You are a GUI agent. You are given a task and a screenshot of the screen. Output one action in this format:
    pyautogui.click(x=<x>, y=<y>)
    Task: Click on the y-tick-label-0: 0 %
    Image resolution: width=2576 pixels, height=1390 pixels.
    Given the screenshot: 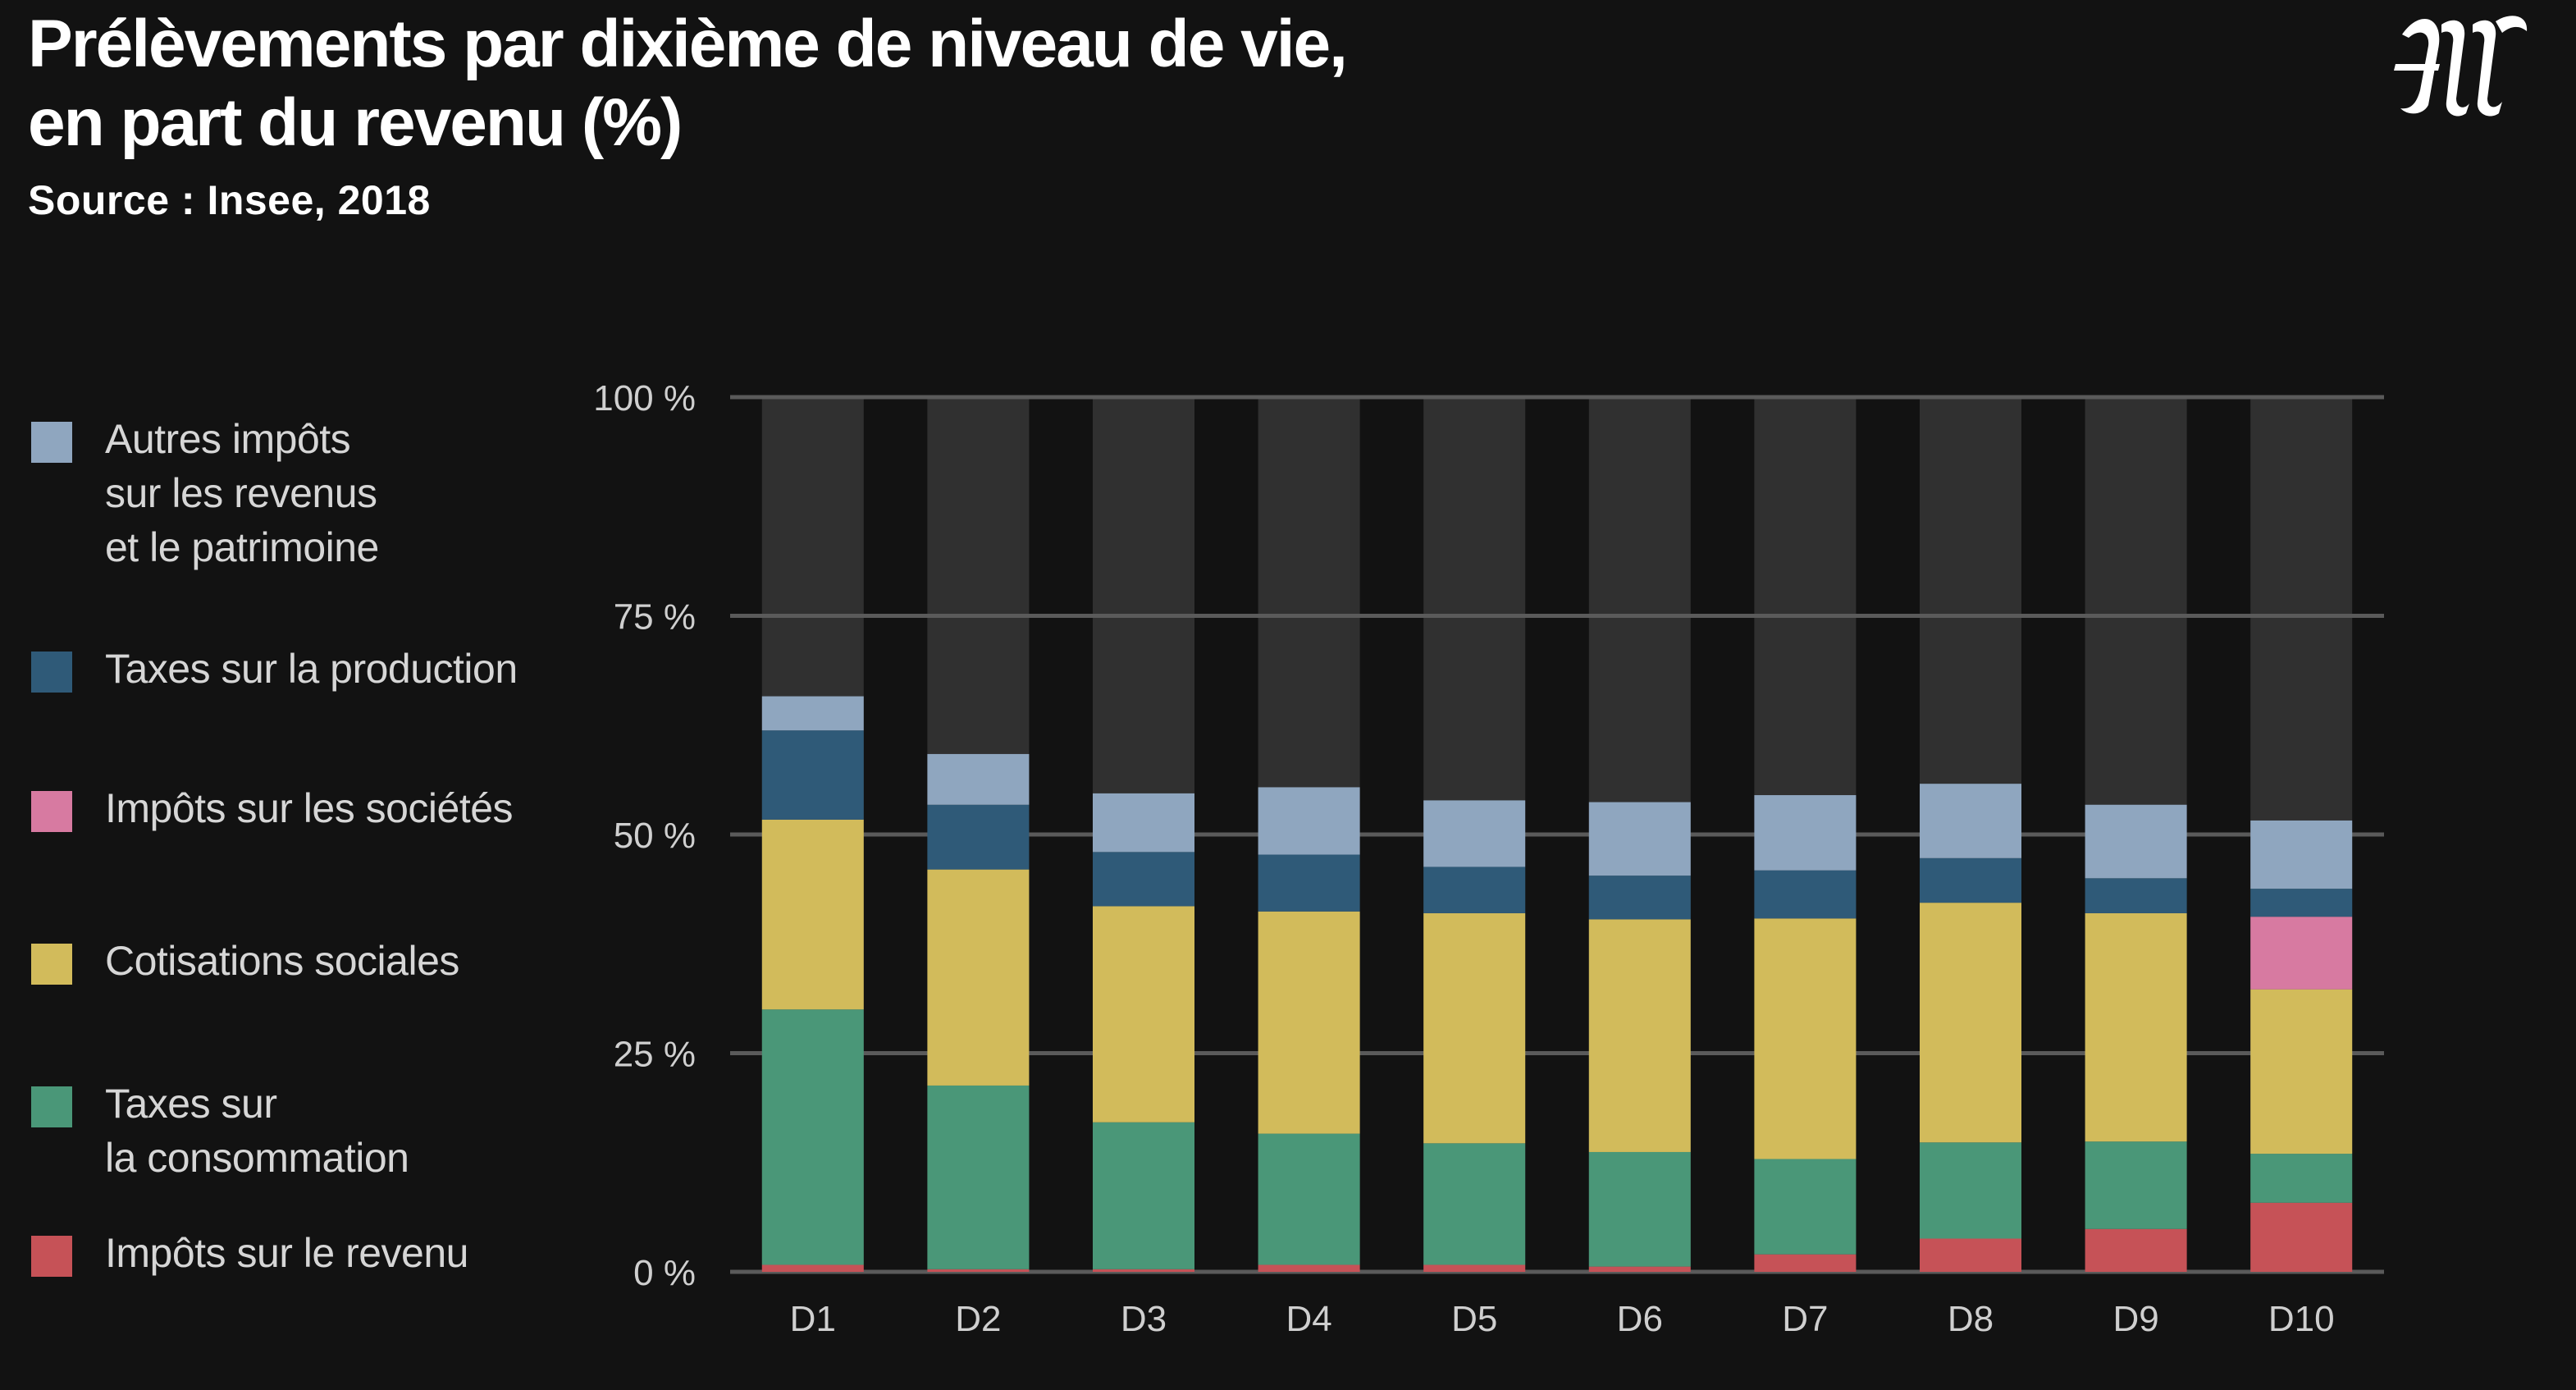 What is the action you would take?
    pyautogui.click(x=664, y=1273)
    